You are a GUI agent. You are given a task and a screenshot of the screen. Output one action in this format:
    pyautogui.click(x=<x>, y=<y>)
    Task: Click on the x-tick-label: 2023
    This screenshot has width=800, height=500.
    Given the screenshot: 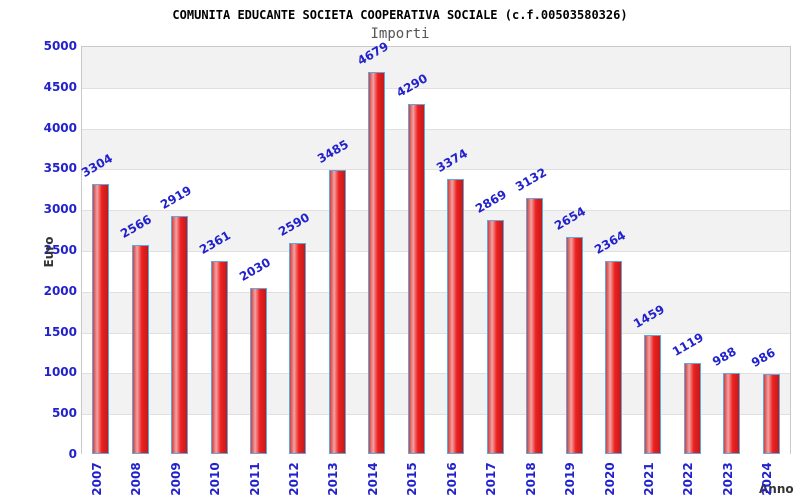 What is the action you would take?
    pyautogui.click(x=727, y=479)
    